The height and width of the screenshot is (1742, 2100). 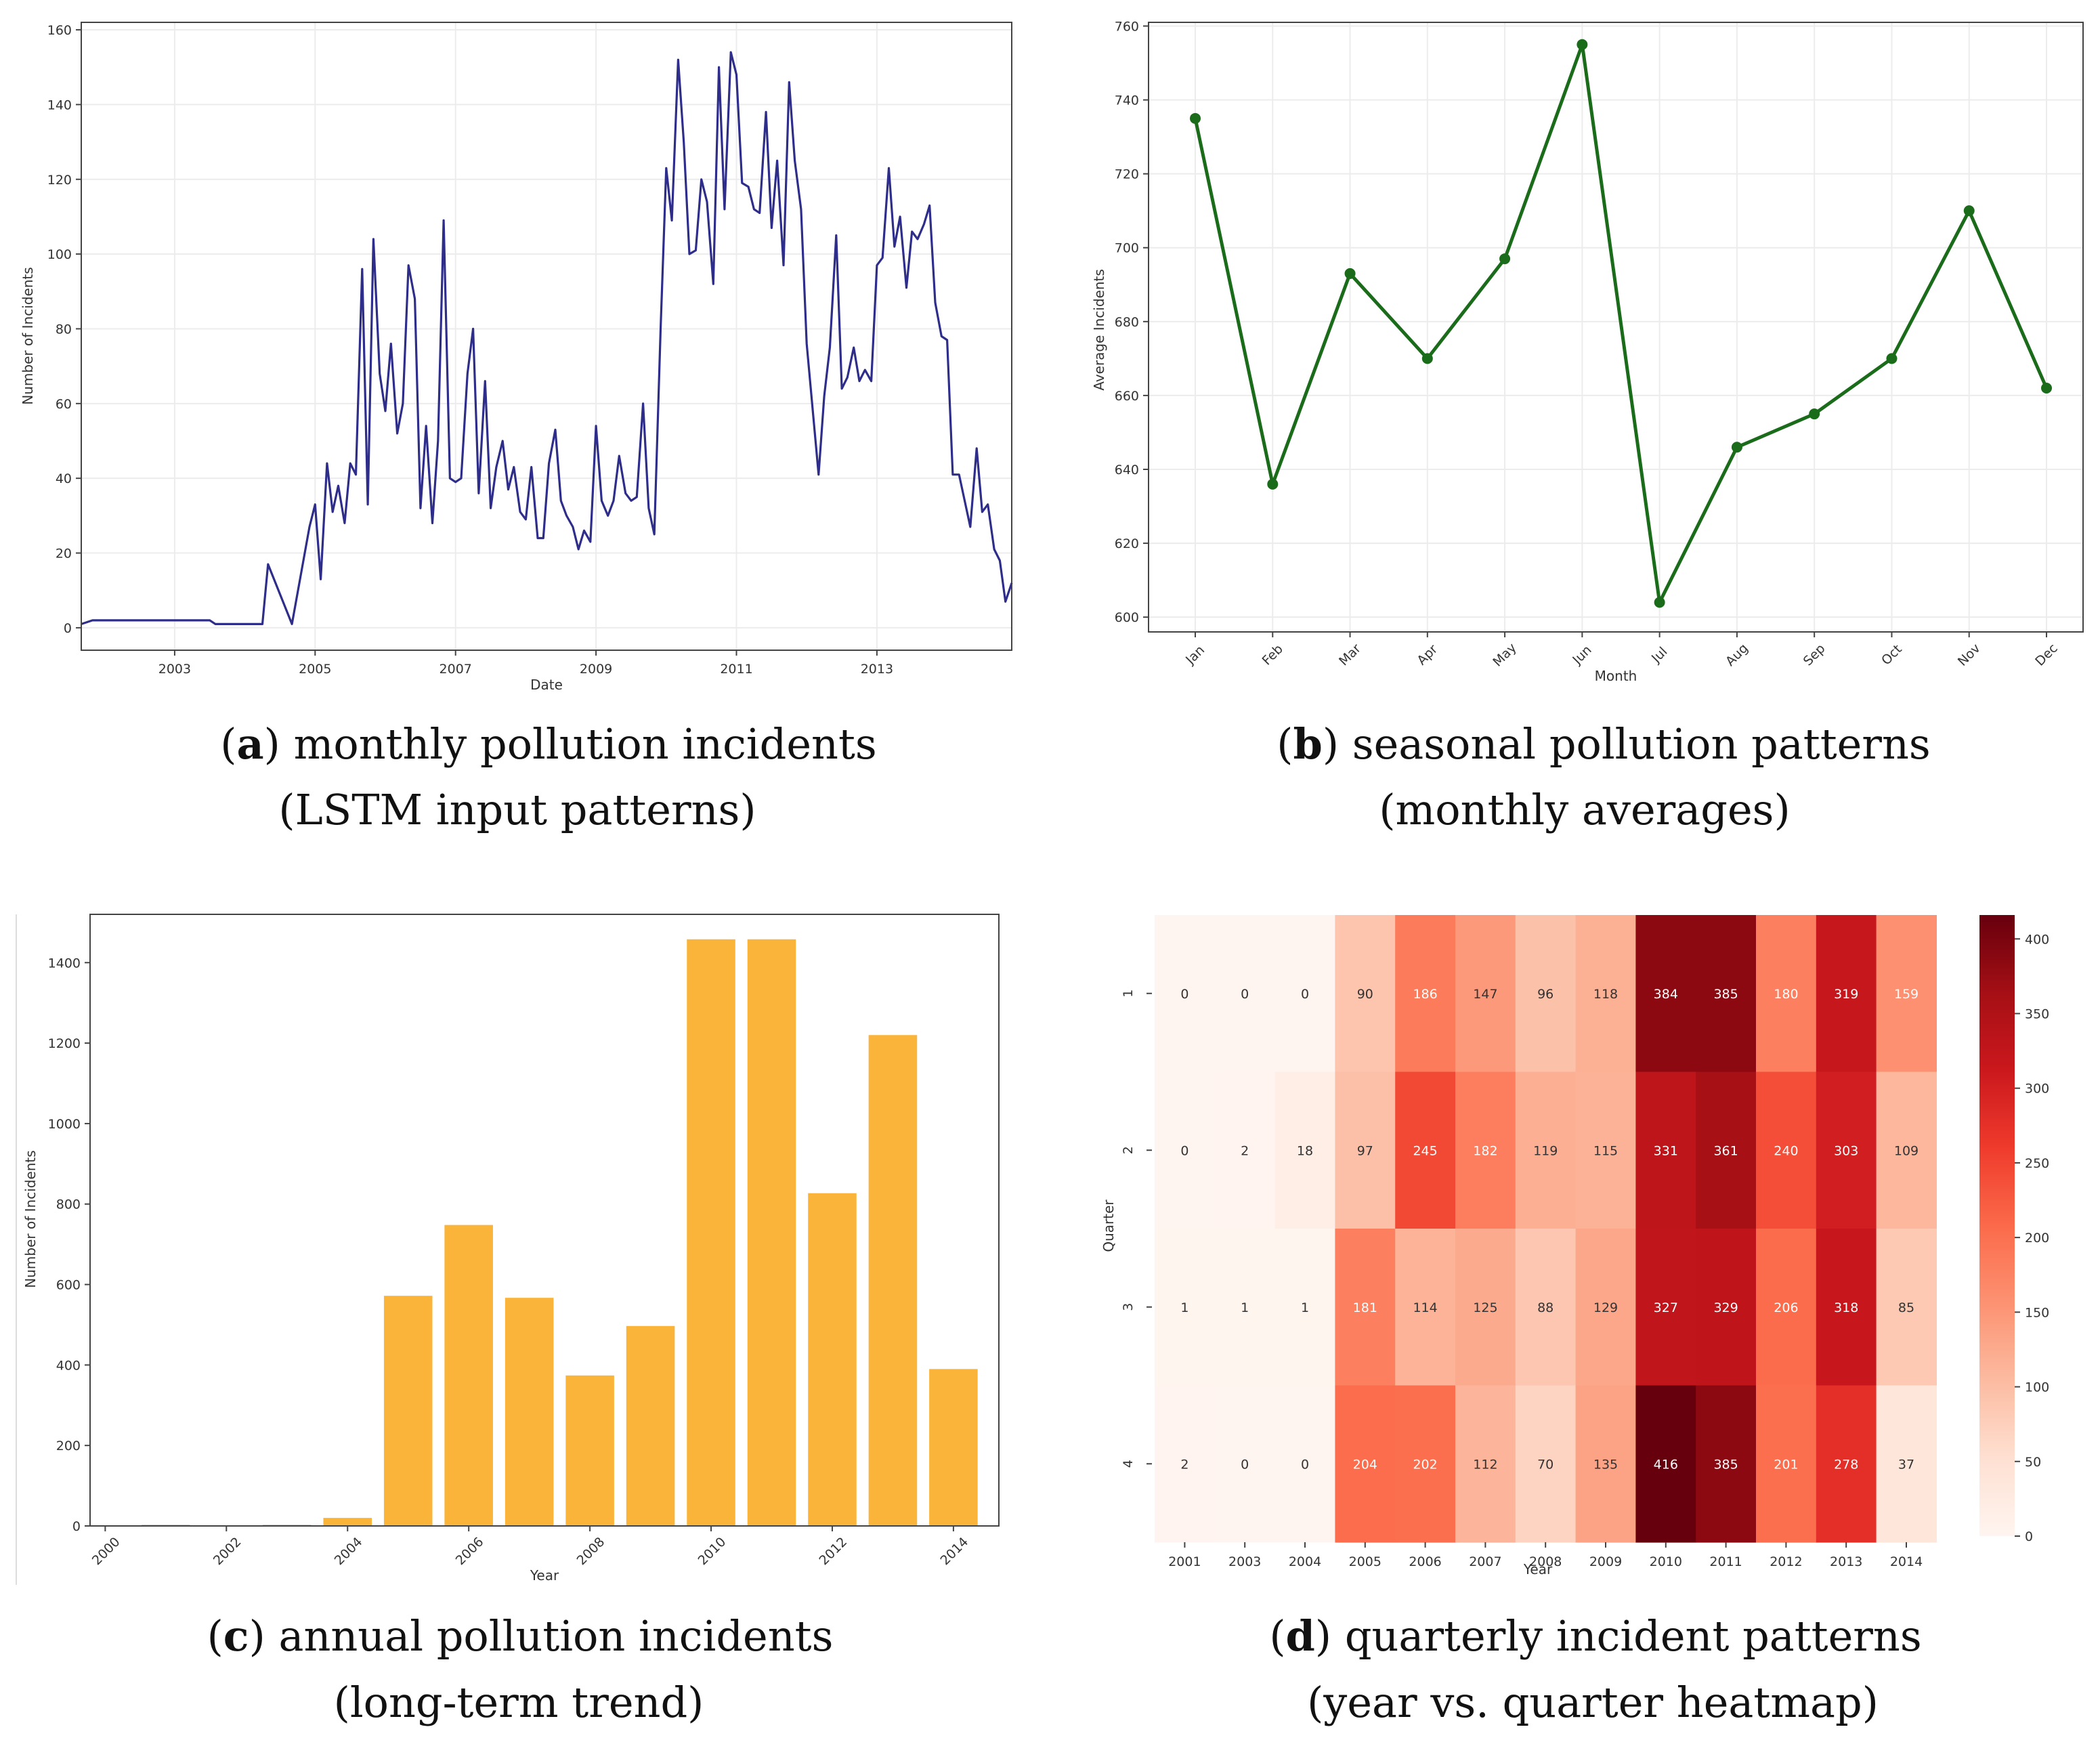 What do you see at coordinates (2037, 1089) in the screenshot?
I see `colorbar-tick-label: 300` at bounding box center [2037, 1089].